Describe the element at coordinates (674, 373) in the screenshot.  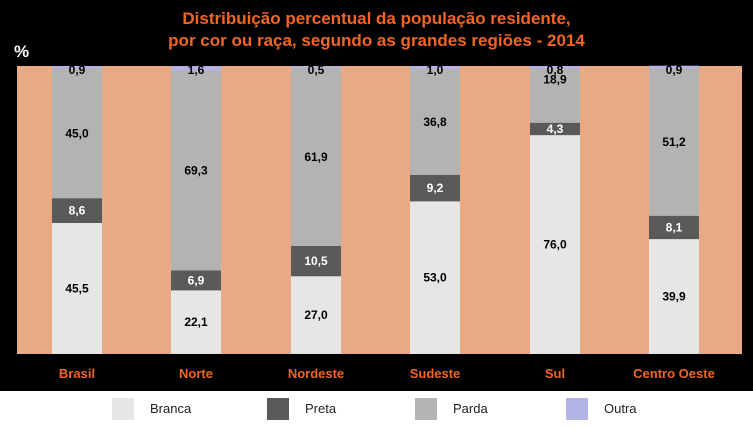
I see `category-label-centro-oeste: Centro Oeste` at that location.